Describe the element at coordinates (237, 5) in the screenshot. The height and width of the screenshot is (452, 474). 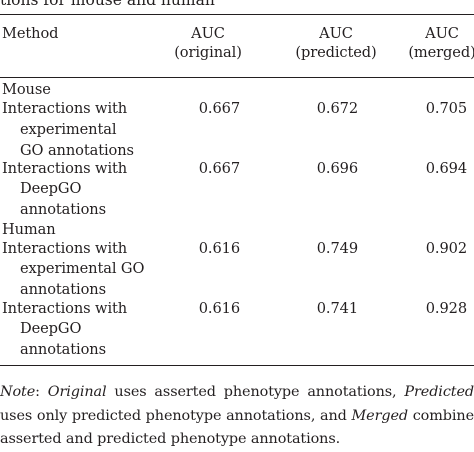
I see `table-caption: tions for mouse and human` at that location.